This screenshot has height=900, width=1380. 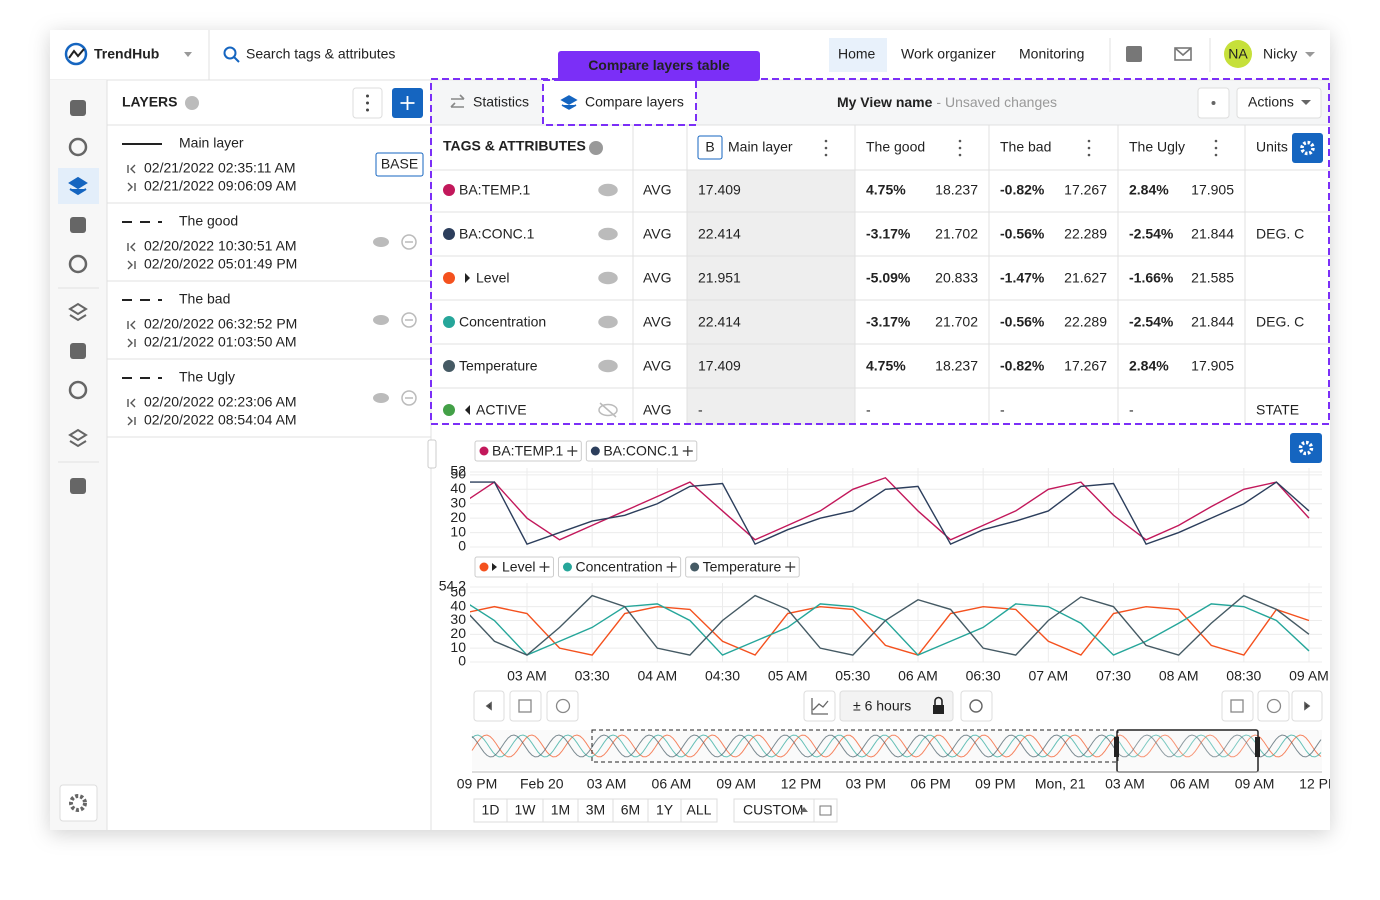 I want to click on y-tick-label: 52, so click(x=458, y=471).